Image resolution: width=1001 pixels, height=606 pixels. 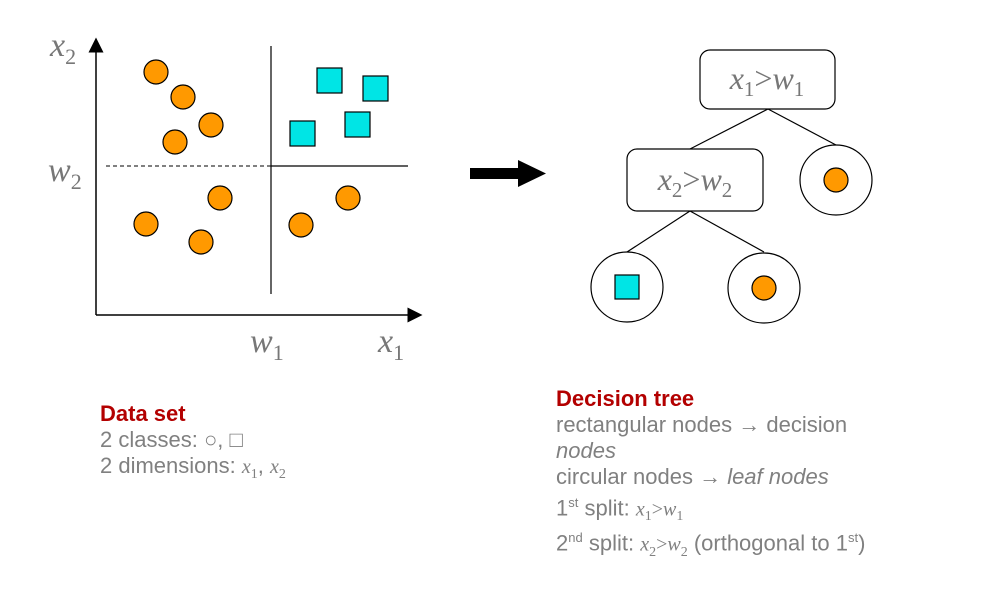 I want to click on caption-line-2: nodes, so click(x=586, y=450).